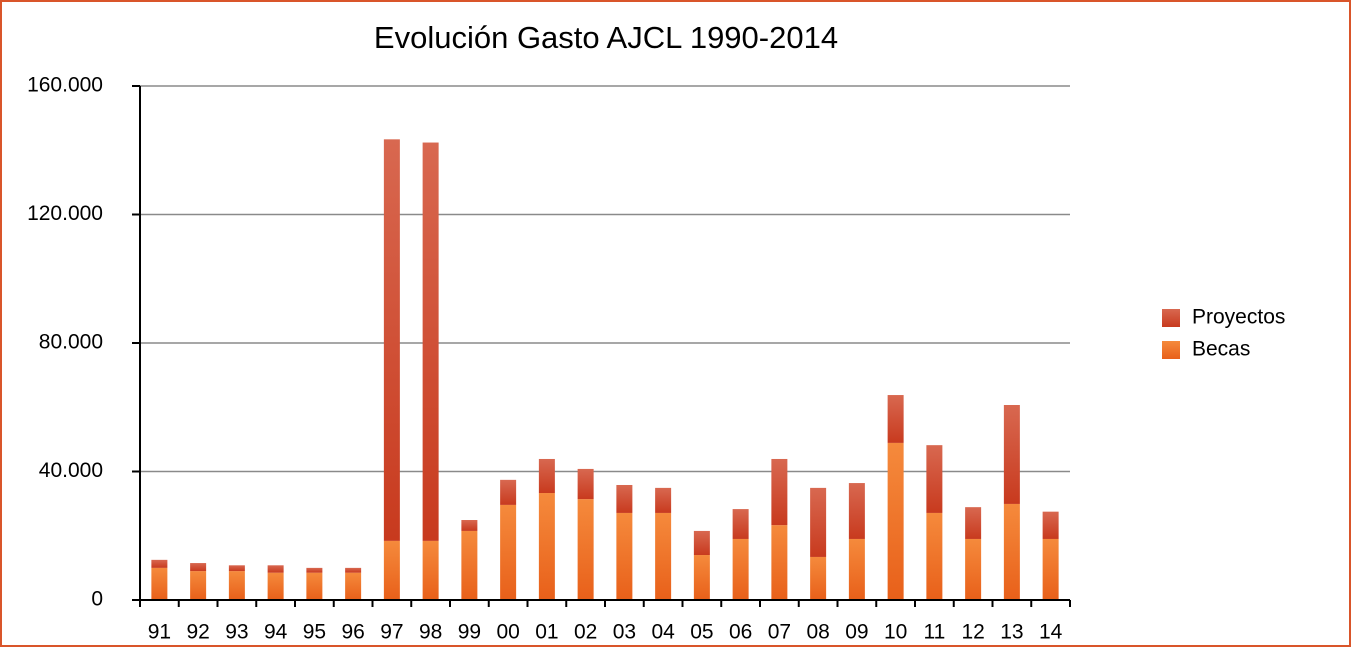 Image resolution: width=1351 pixels, height=647 pixels. Describe the element at coordinates (740, 632) in the screenshot. I see `x-tick-label: 06` at that location.